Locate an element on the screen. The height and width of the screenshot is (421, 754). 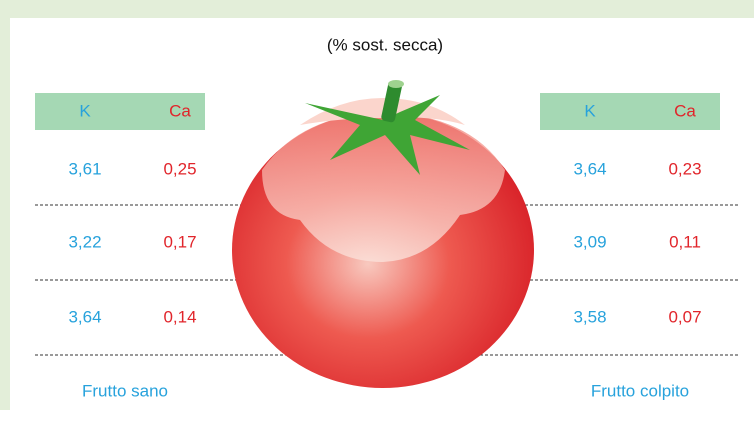
cell: 3,58 is located at coordinates (589, 316).